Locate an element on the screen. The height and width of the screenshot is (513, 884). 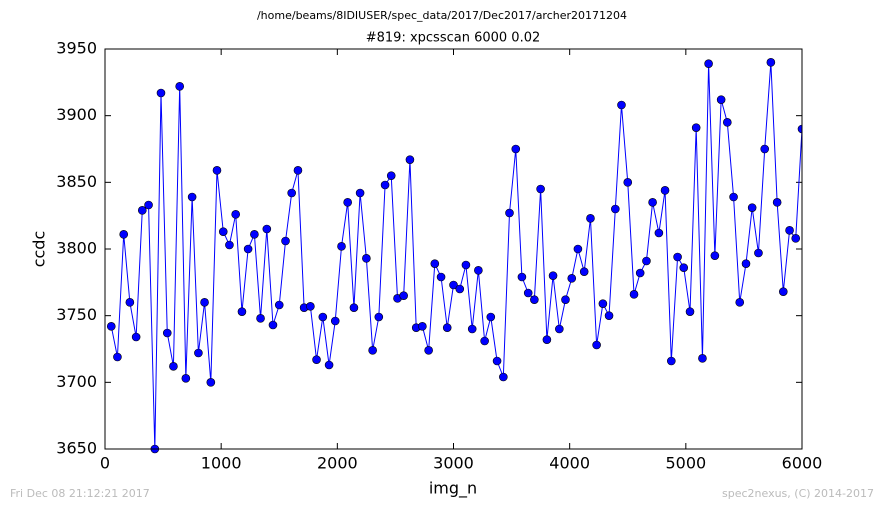
x-tick-label: 5000 is located at coordinates (685, 463).